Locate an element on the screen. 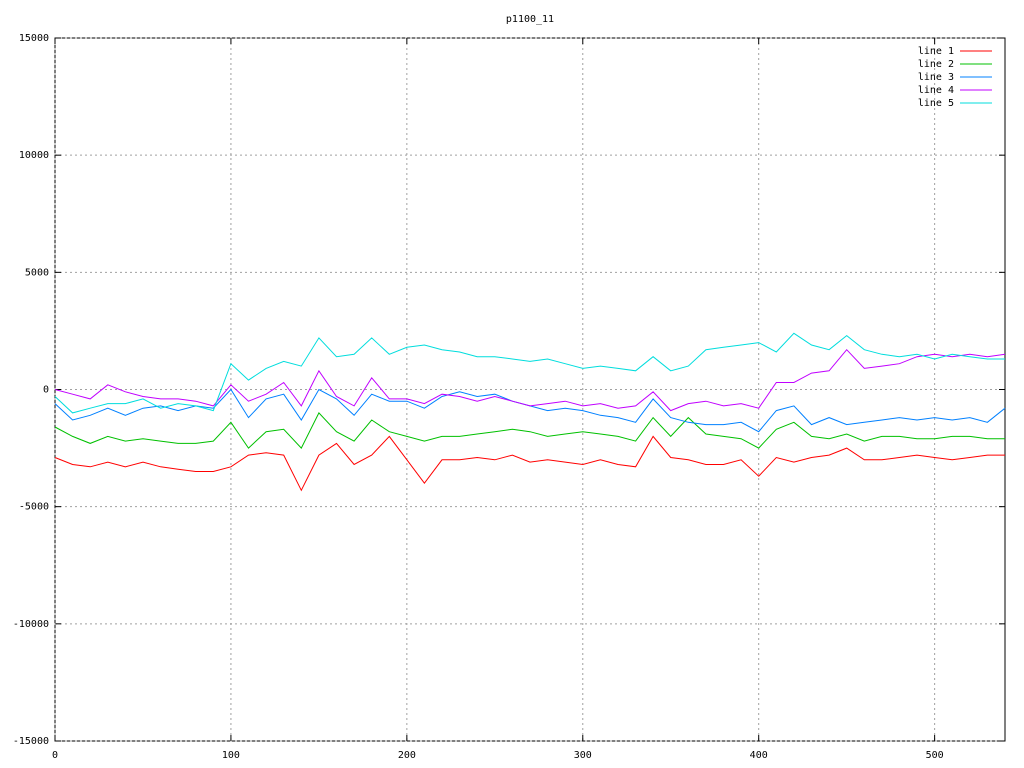 Image resolution: width=1024 pixels, height=768 pixels. x-tick-label: 300 is located at coordinates (583, 755).